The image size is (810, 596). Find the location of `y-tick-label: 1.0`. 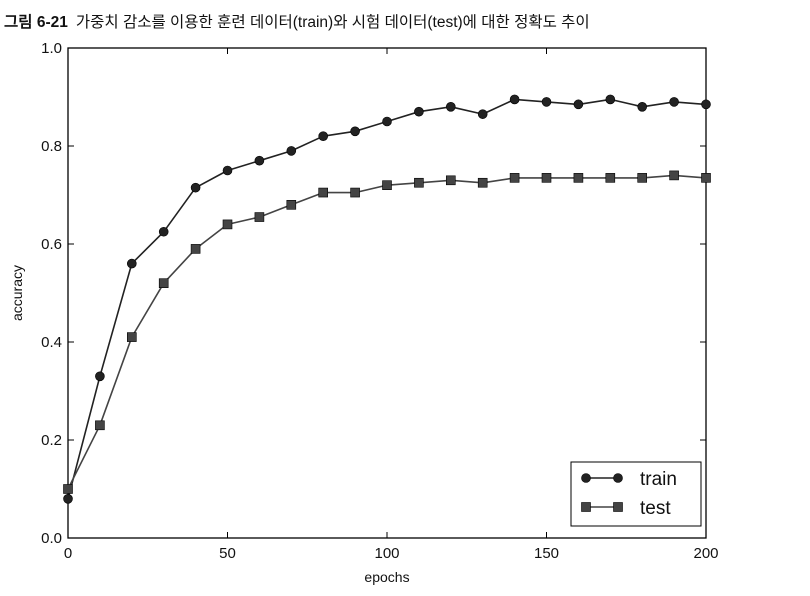

y-tick-label: 1.0 is located at coordinates (51, 48).